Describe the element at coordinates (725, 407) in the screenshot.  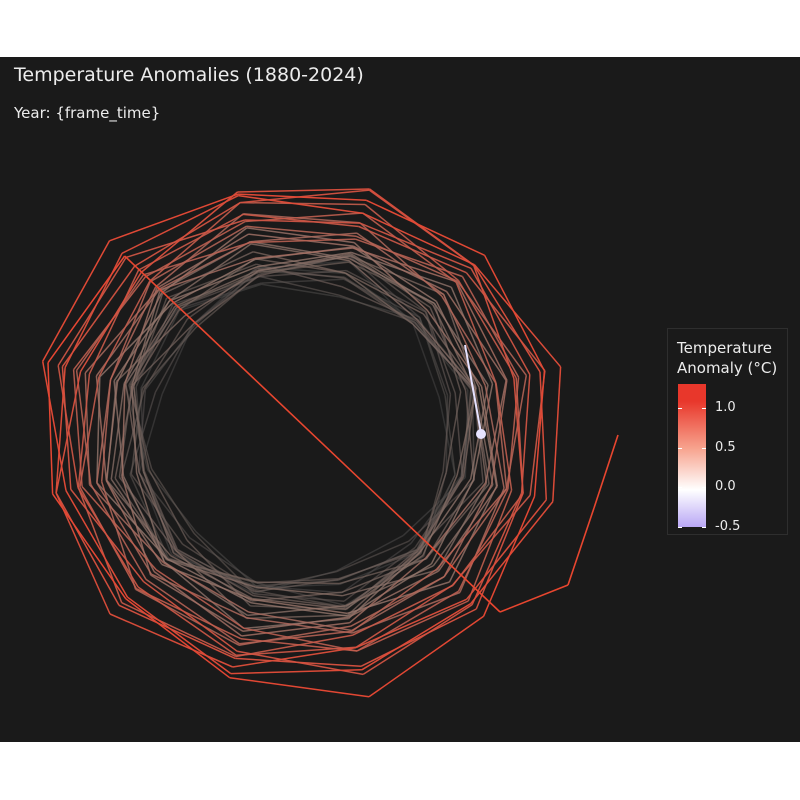
I see `legend-label: 1.0` at that location.